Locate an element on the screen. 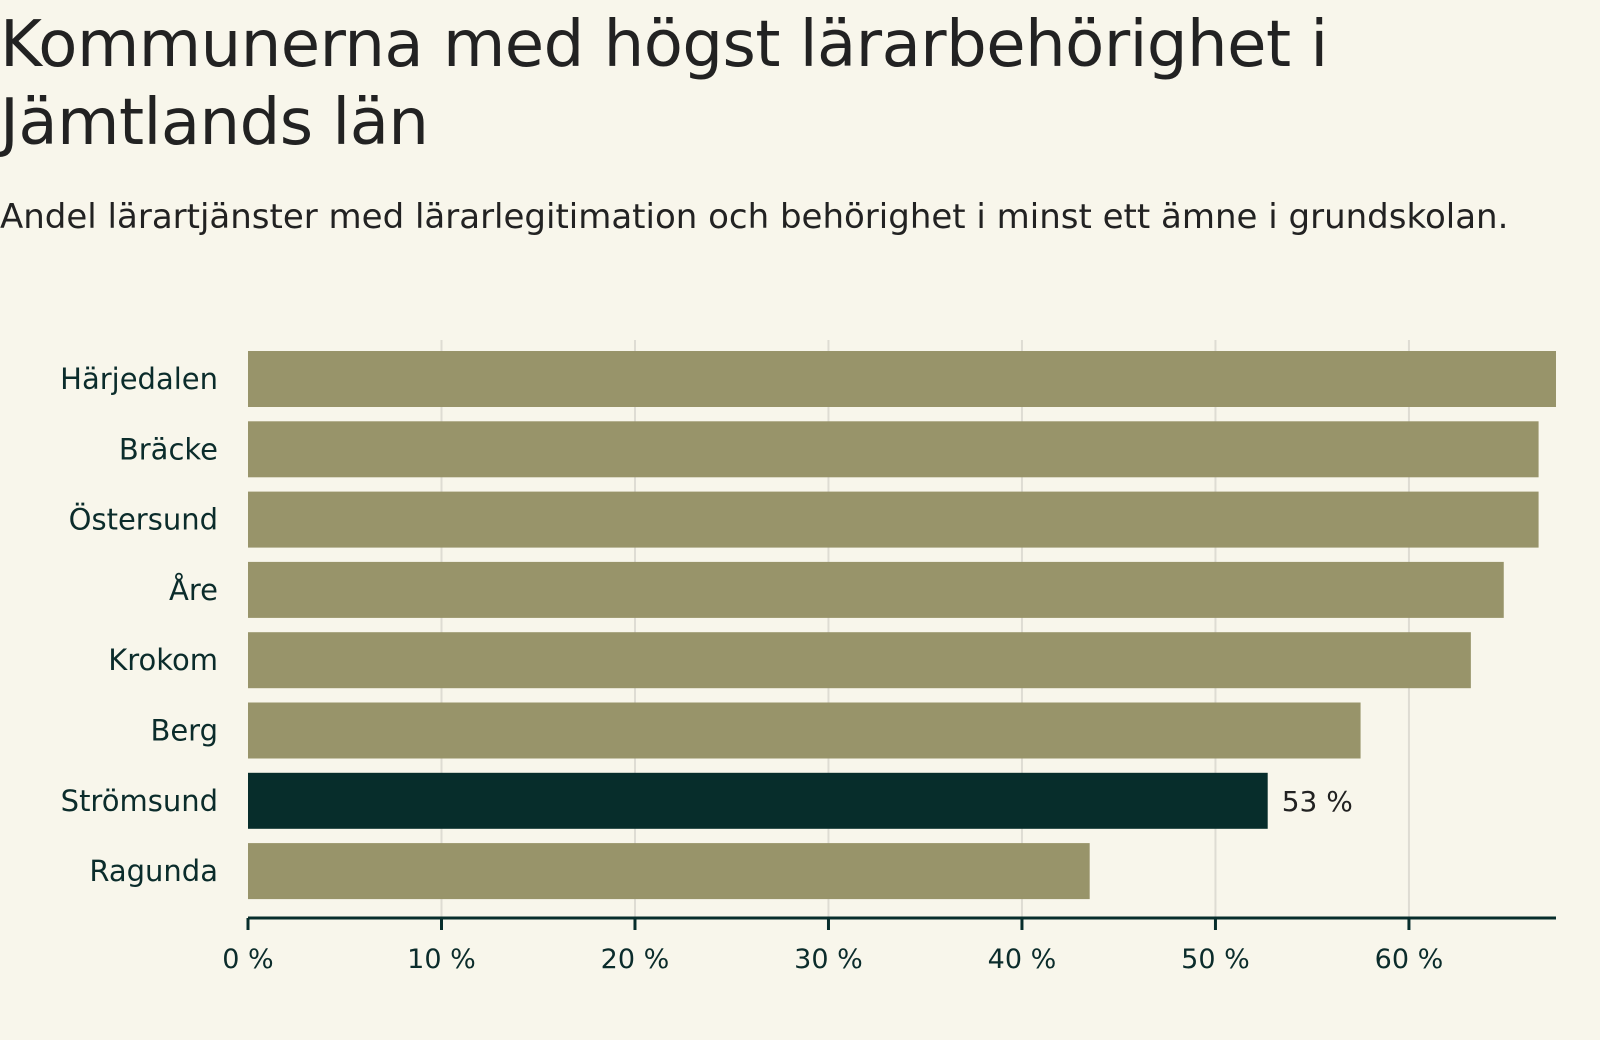  bar-berg is located at coordinates (804, 730).